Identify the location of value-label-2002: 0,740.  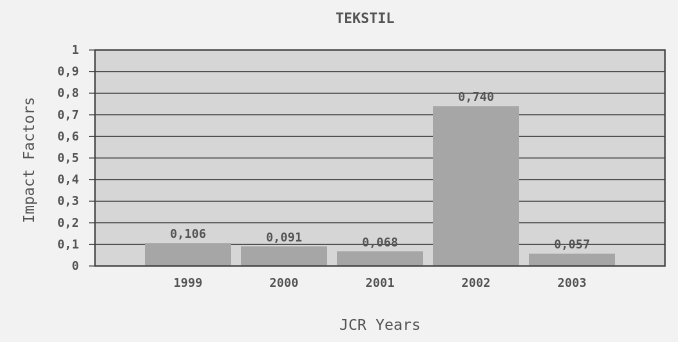
(476, 97).